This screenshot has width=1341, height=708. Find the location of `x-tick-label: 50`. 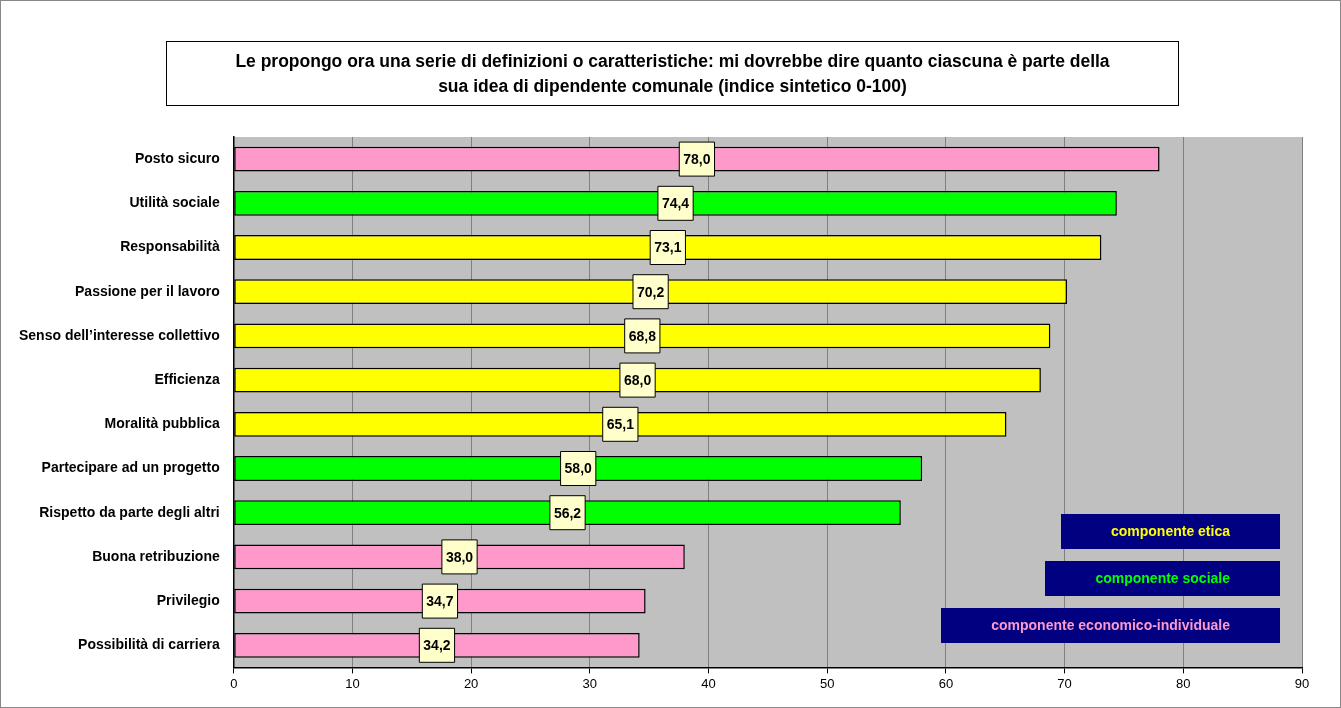

x-tick-label: 50 is located at coordinates (827, 683).